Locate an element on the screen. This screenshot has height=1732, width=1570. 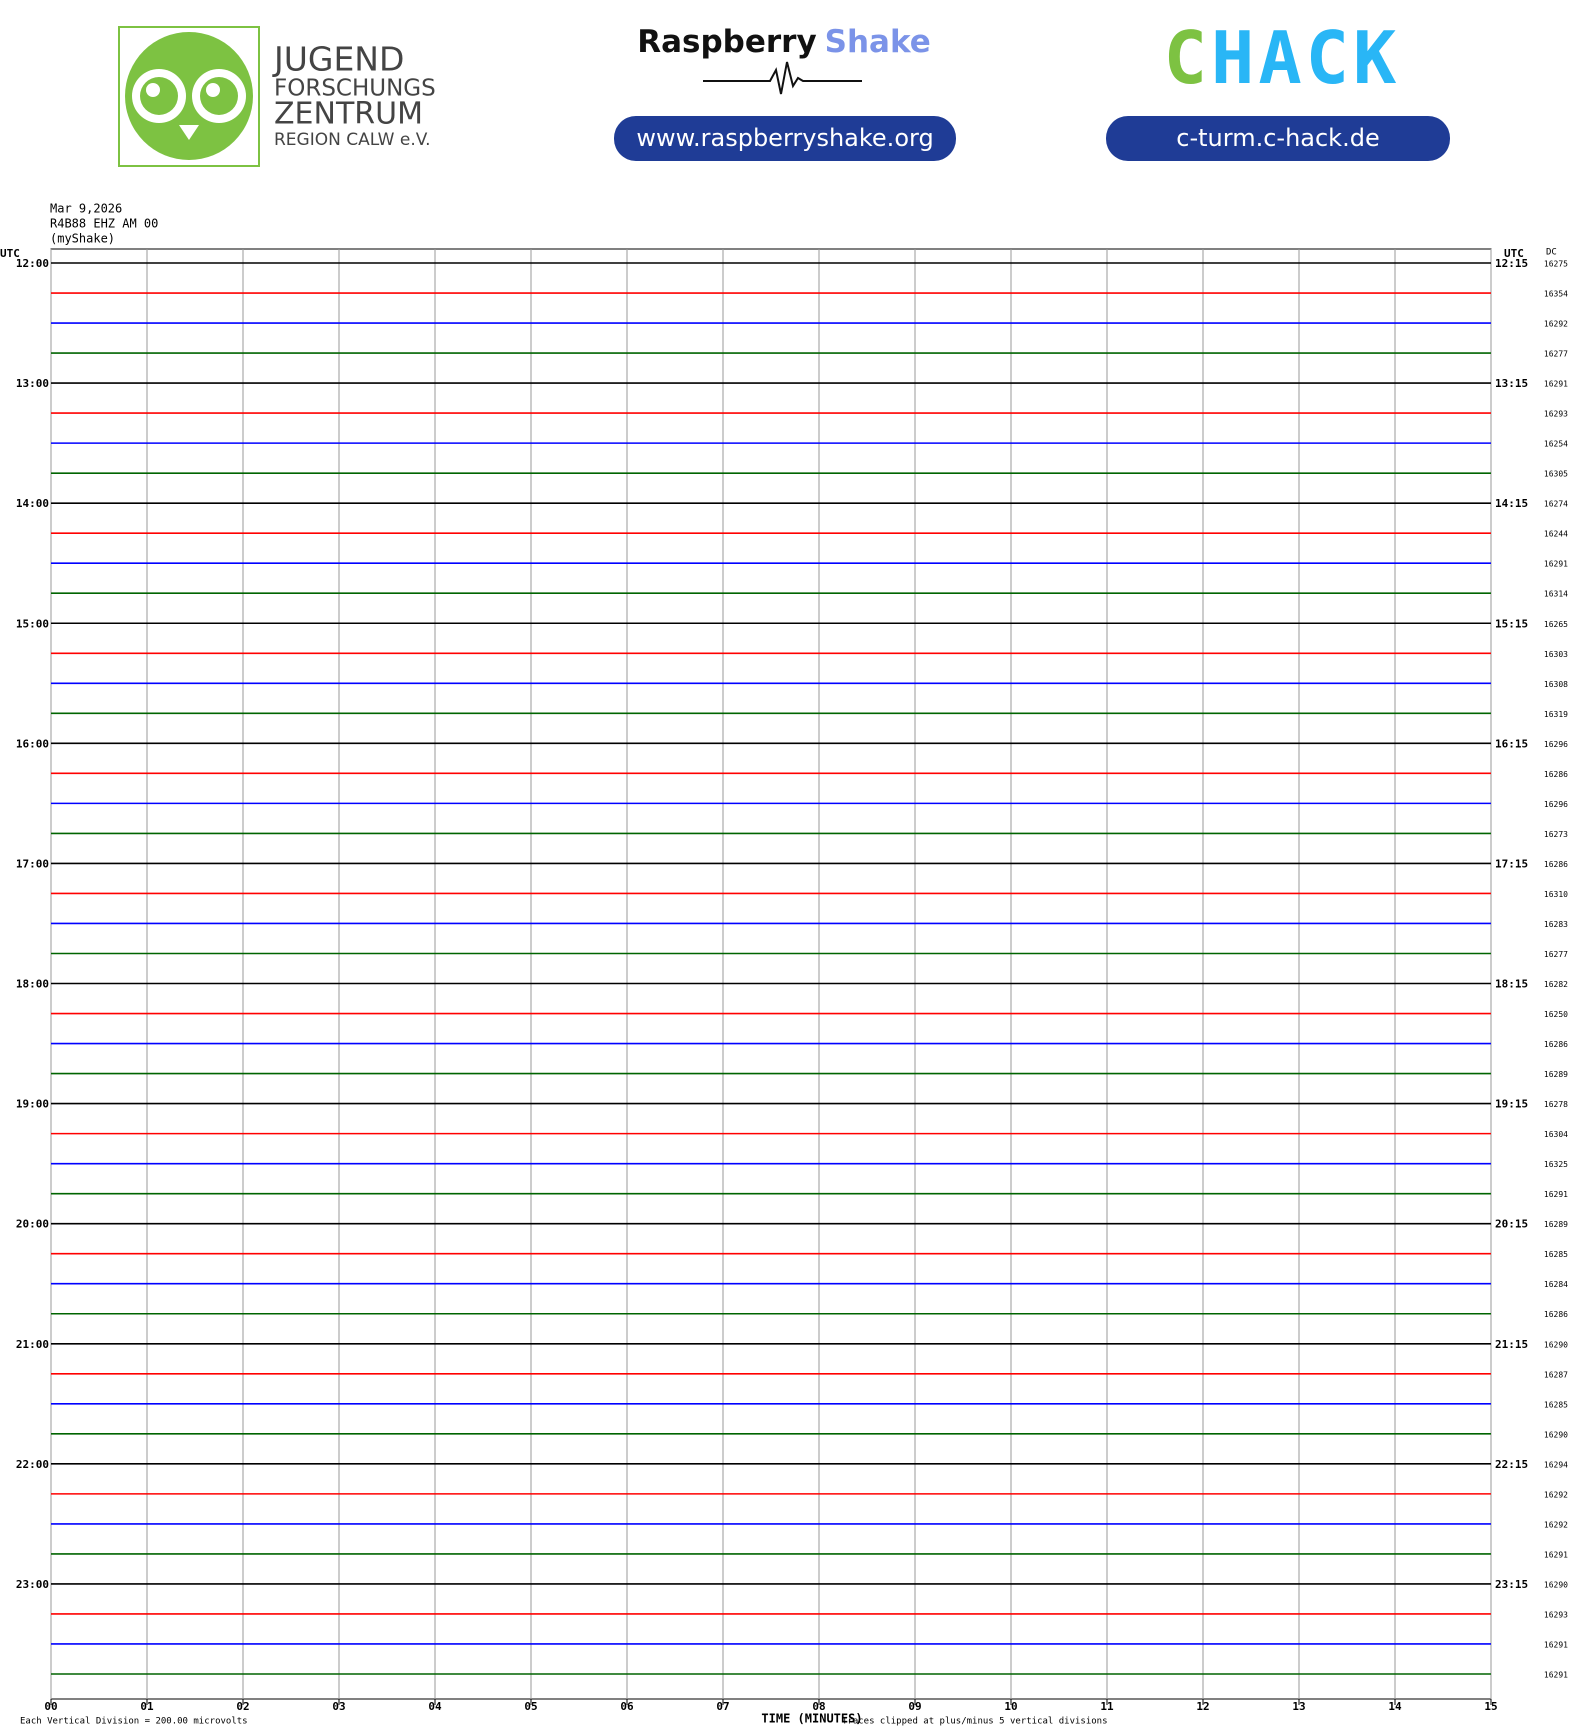
chack-logo: CHACK is located at coordinates (1282, 58).